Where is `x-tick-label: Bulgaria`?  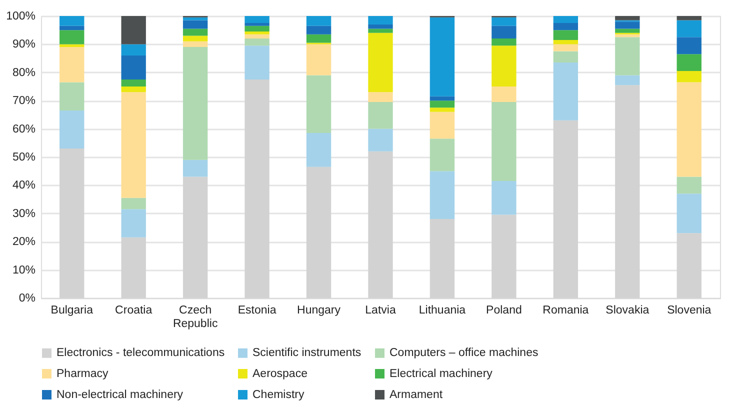 x-tick-label: Bulgaria is located at coordinates (72, 310).